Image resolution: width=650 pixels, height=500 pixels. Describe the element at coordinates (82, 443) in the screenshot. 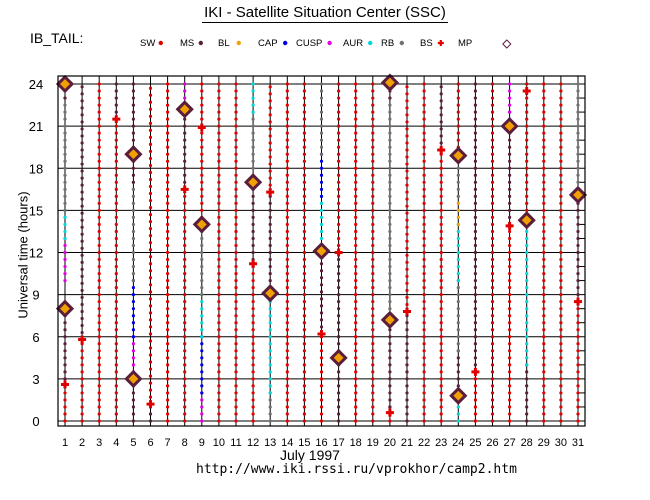

I see `x-tick-label-2: 2` at that location.